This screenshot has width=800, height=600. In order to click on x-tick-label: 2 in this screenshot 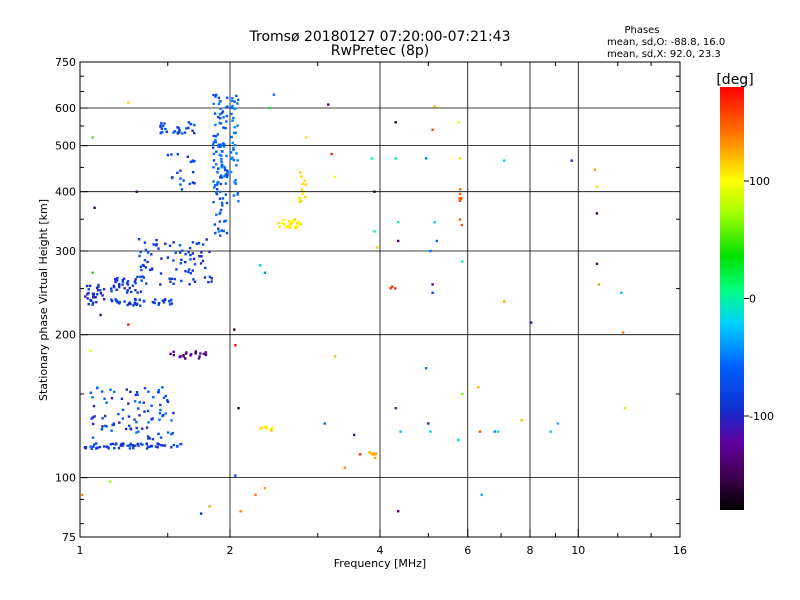, I will do `click(230, 550)`.